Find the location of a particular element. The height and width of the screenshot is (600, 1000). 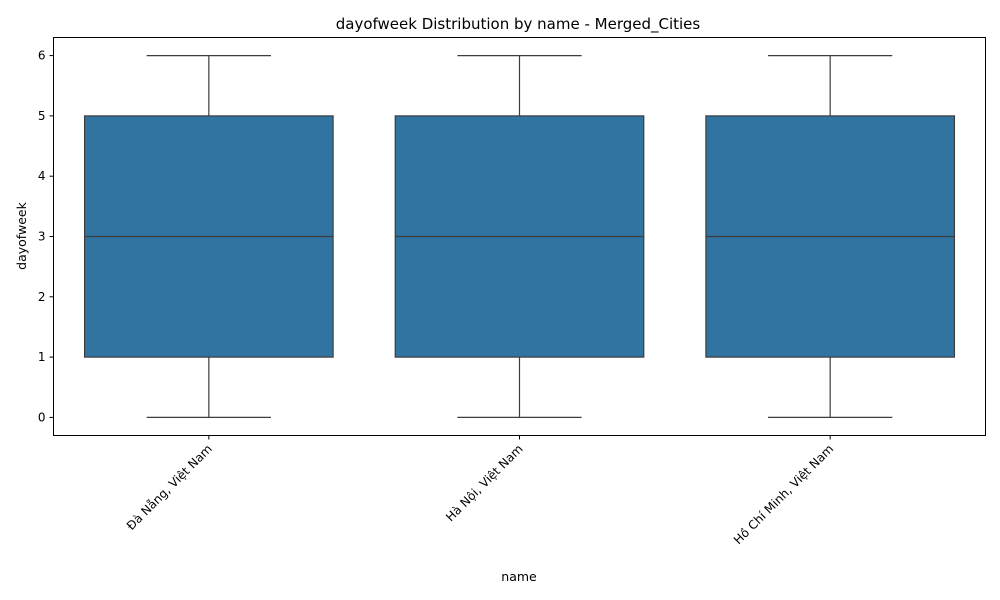

y-tick-label: 4 is located at coordinates (42, 176).